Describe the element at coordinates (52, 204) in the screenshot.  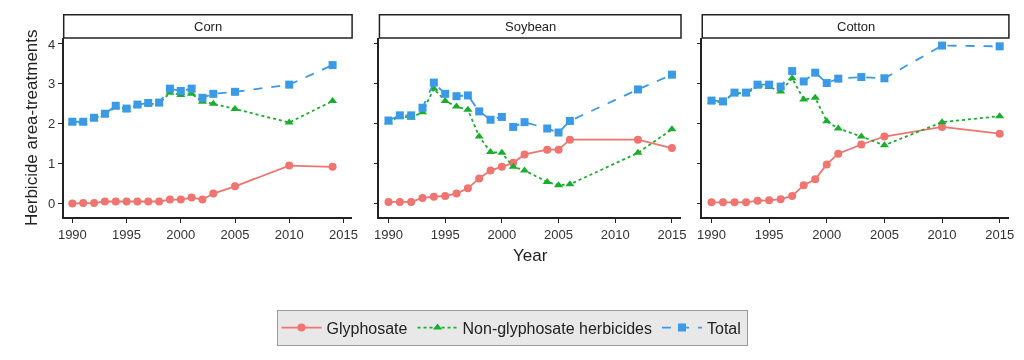
I see `y-tick-label: 0` at that location.